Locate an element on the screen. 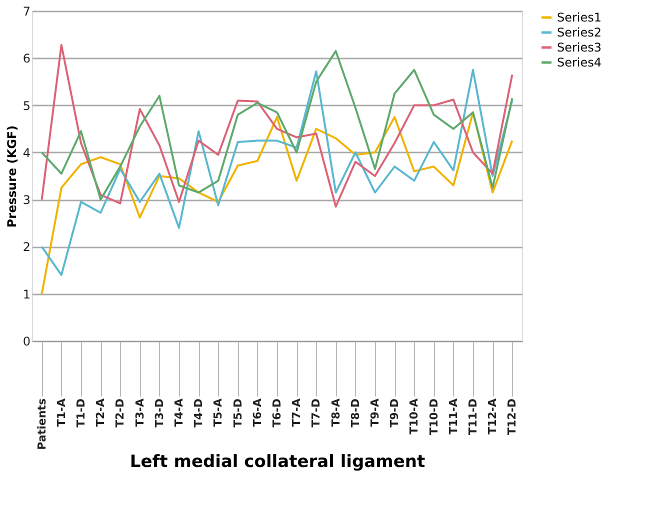  y-tick-label: 1 is located at coordinates (26, 294).